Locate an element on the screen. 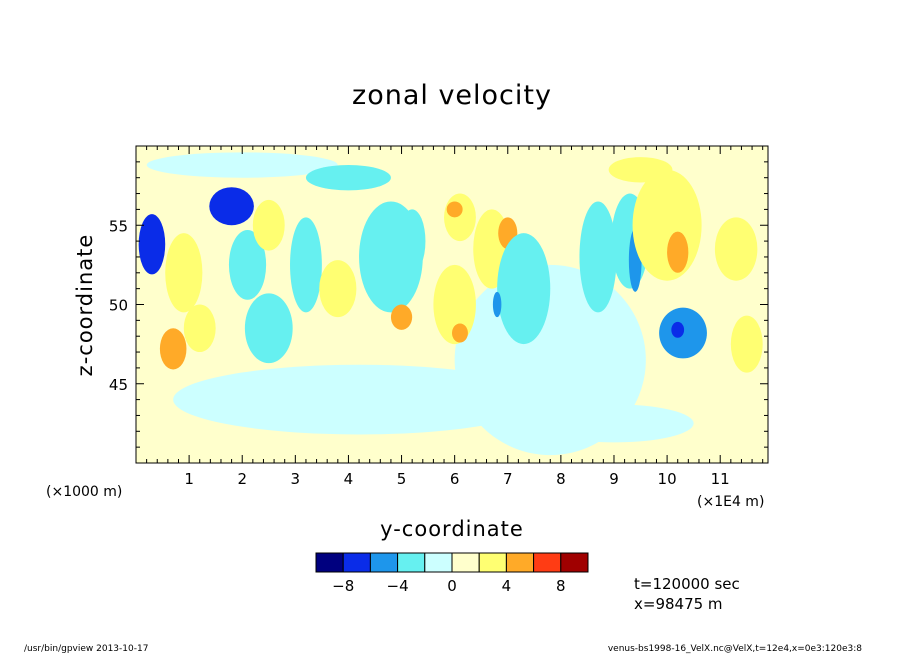 The image size is (904, 654). colorbar-tick-label: −4 is located at coordinates (398, 586).